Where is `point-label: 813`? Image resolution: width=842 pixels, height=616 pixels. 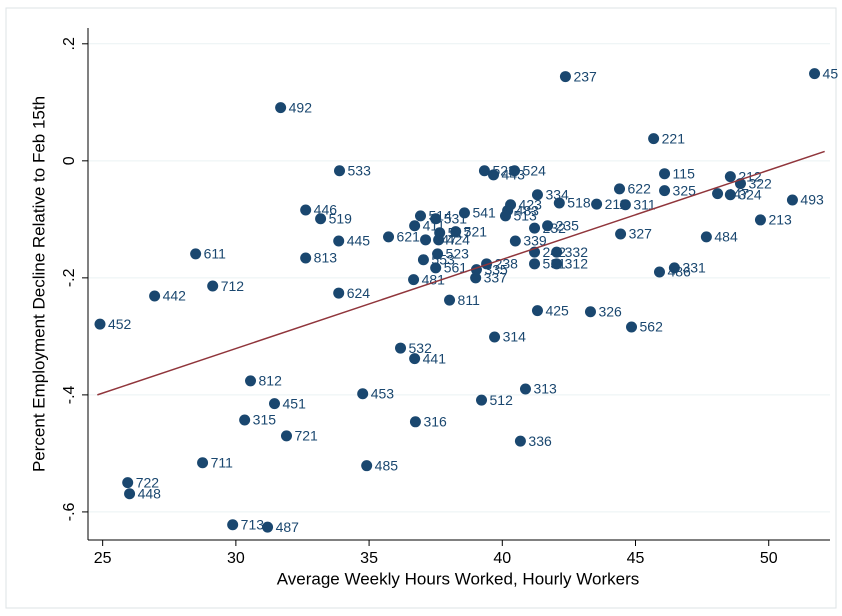 point-label: 813 is located at coordinates (326, 258).